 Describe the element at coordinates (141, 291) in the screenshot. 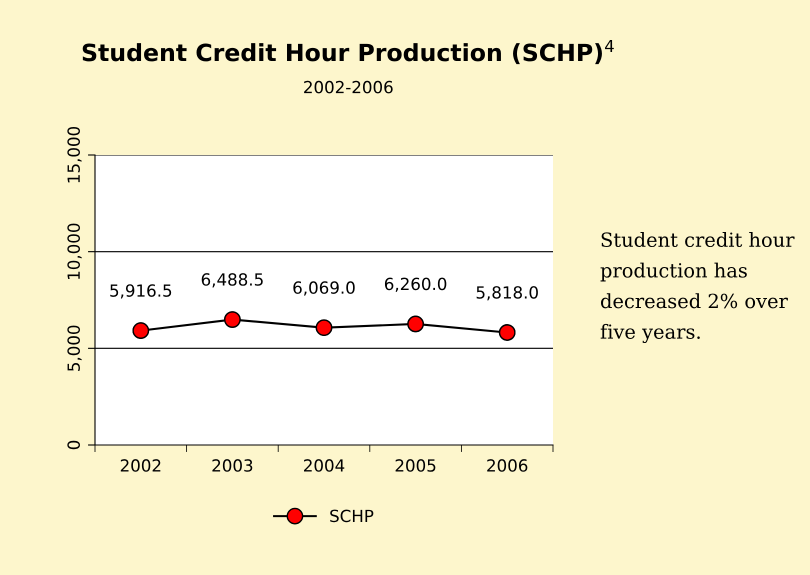

I see `data-label: 5,916.5` at that location.